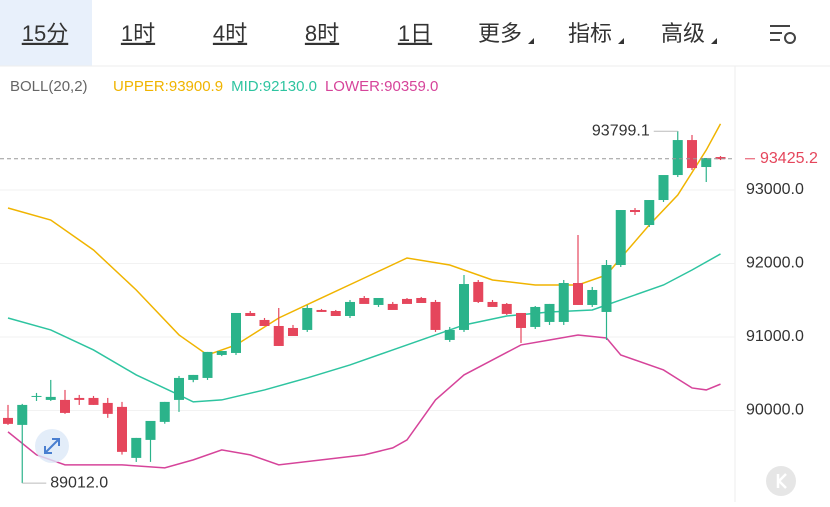  What do you see at coordinates (168, 86) in the screenshot?
I see `legend-entry: UPPER:93900.9` at bounding box center [168, 86].